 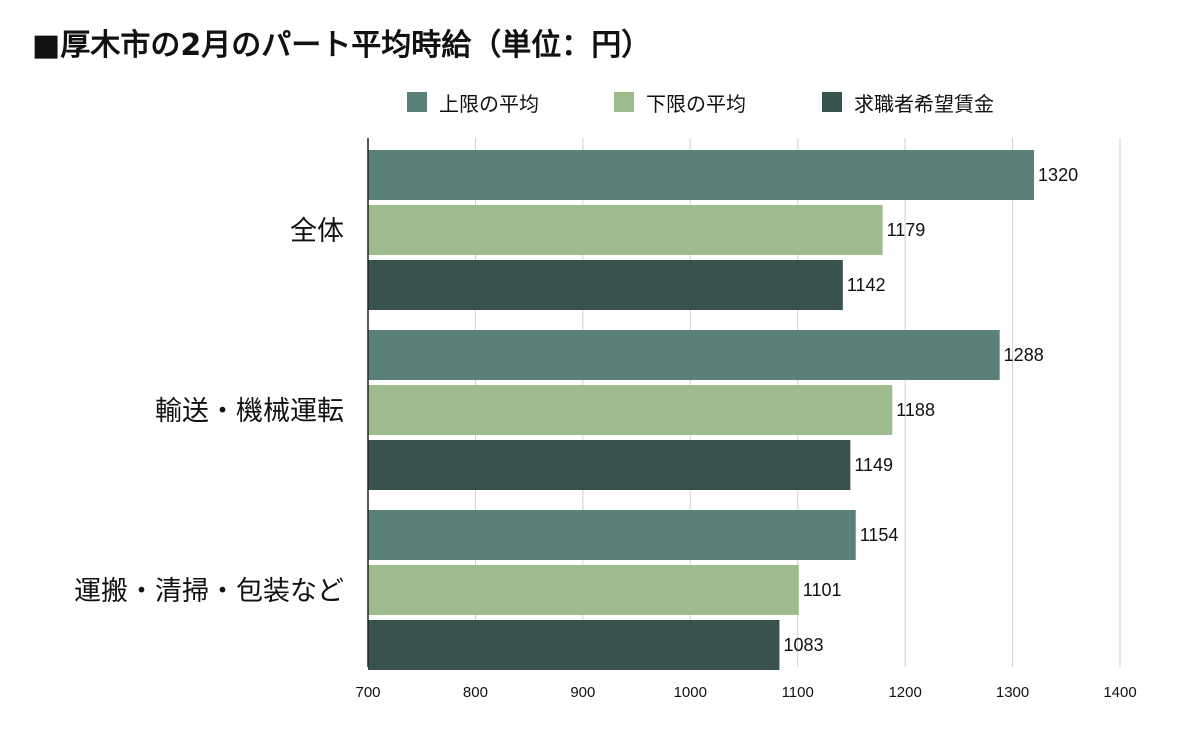 What do you see at coordinates (915, 410) in the screenshot?
I see `value-label-1-1: 1188` at bounding box center [915, 410].